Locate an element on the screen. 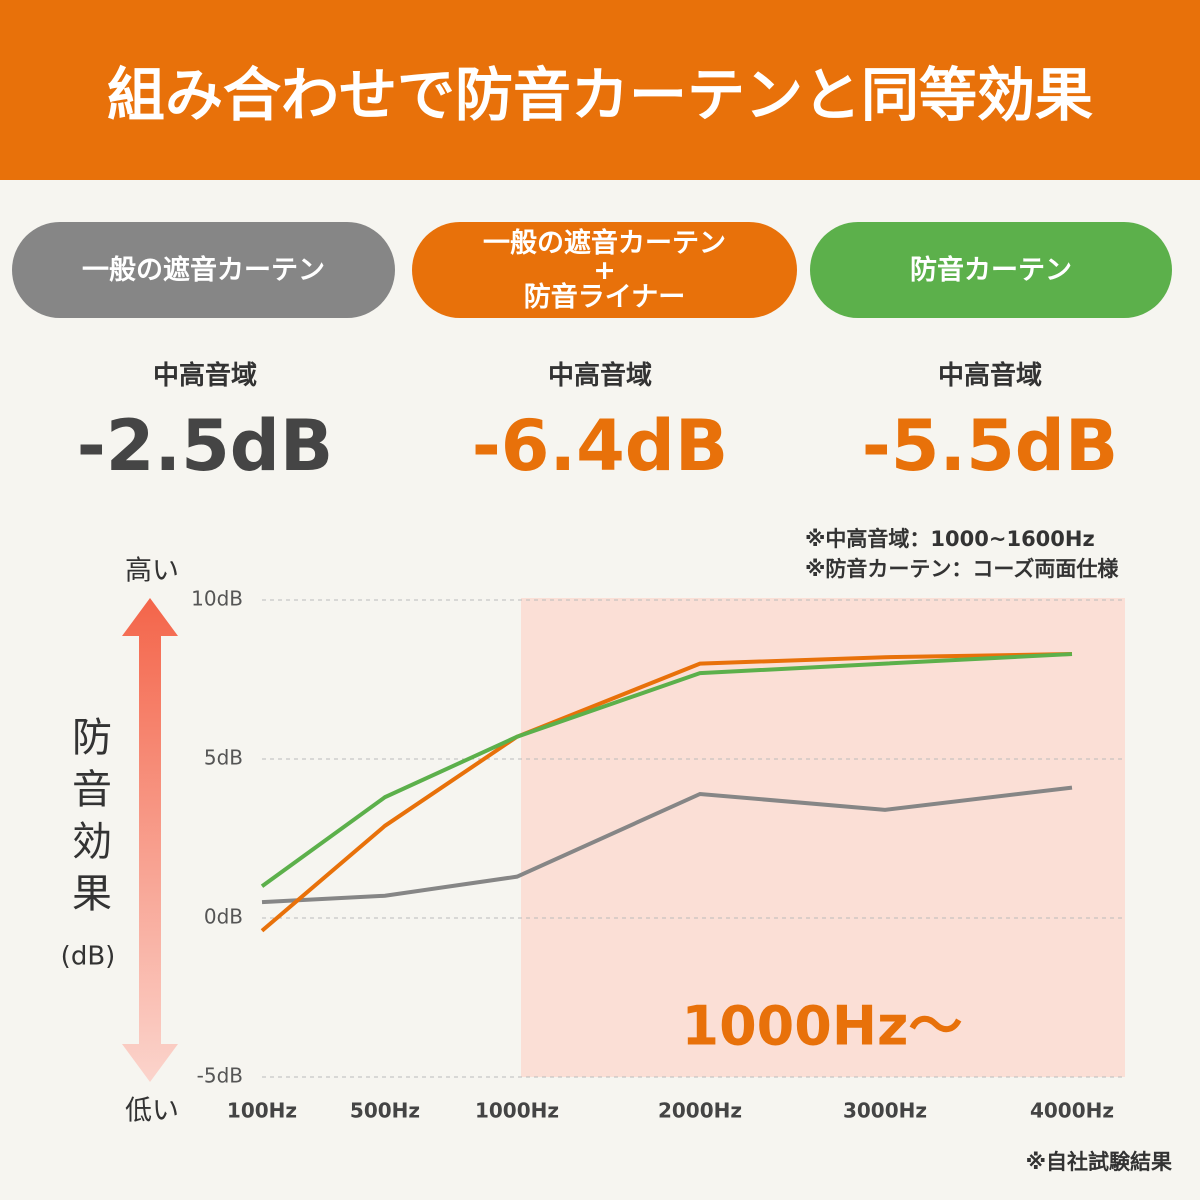 The height and width of the screenshot is (1200, 1200). card-name: 防音カーテン is located at coordinates (991, 270).